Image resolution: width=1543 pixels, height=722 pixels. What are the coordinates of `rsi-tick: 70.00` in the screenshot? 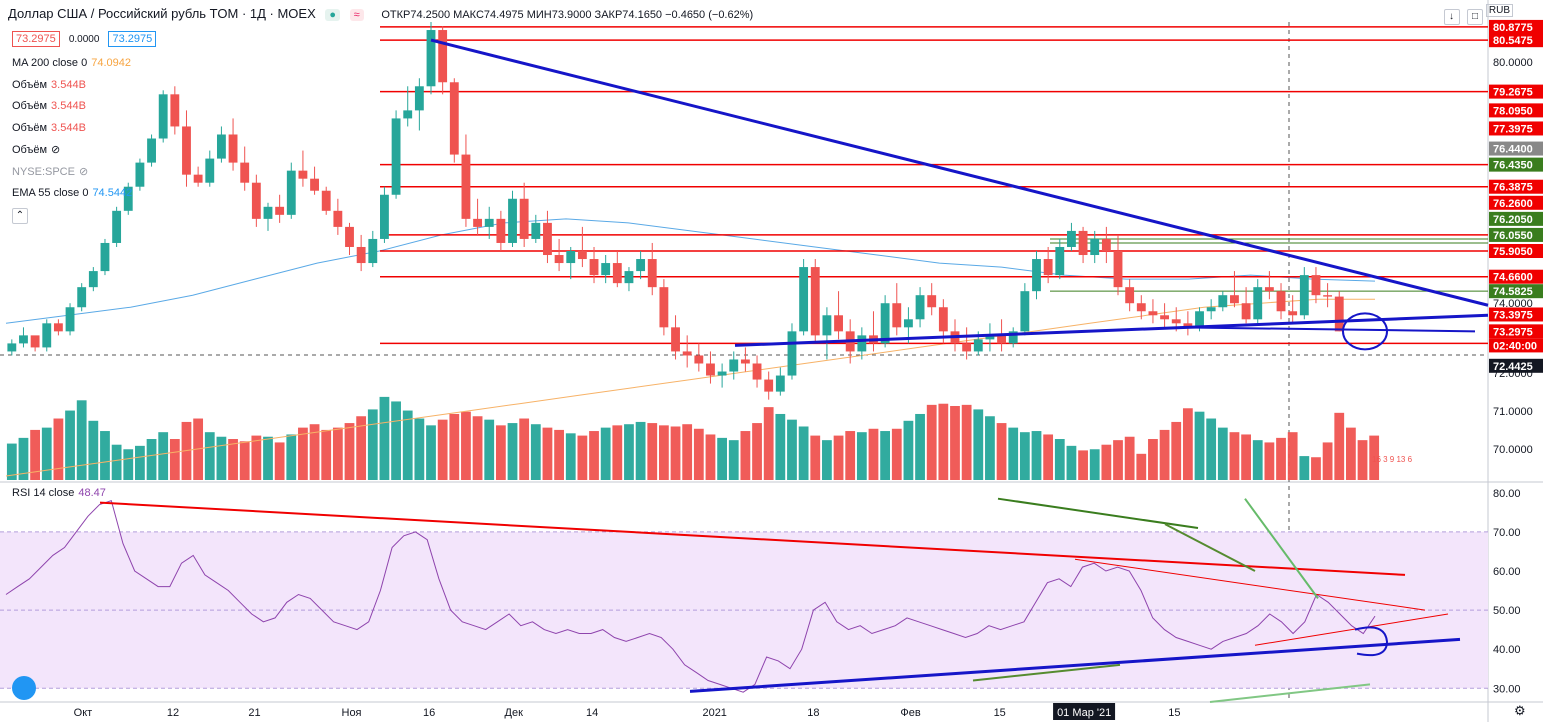 It's located at (1507, 533).